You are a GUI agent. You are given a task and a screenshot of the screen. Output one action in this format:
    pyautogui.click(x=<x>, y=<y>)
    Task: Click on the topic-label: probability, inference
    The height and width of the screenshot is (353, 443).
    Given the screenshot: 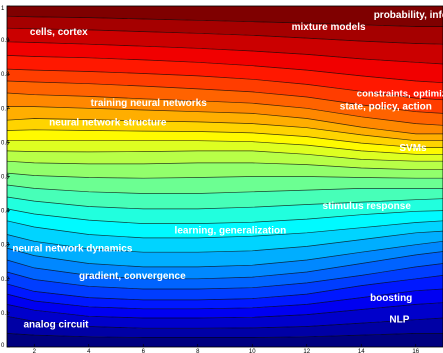 What is the action you would take?
    pyautogui.click(x=408, y=15)
    